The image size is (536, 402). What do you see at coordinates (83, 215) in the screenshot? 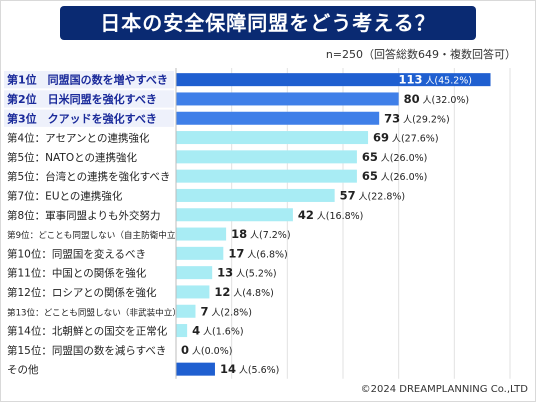
I see `category-label: 第8位：軍事同盟よりも外交努力` at bounding box center [83, 215].